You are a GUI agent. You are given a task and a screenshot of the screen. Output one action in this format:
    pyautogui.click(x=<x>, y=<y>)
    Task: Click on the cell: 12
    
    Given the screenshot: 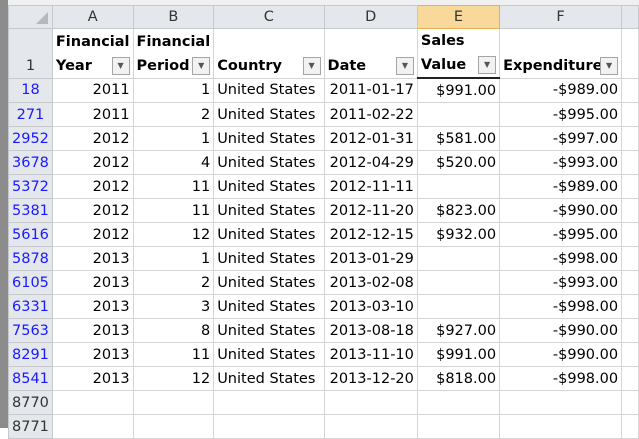 What is the action you would take?
    pyautogui.click(x=173, y=234)
    